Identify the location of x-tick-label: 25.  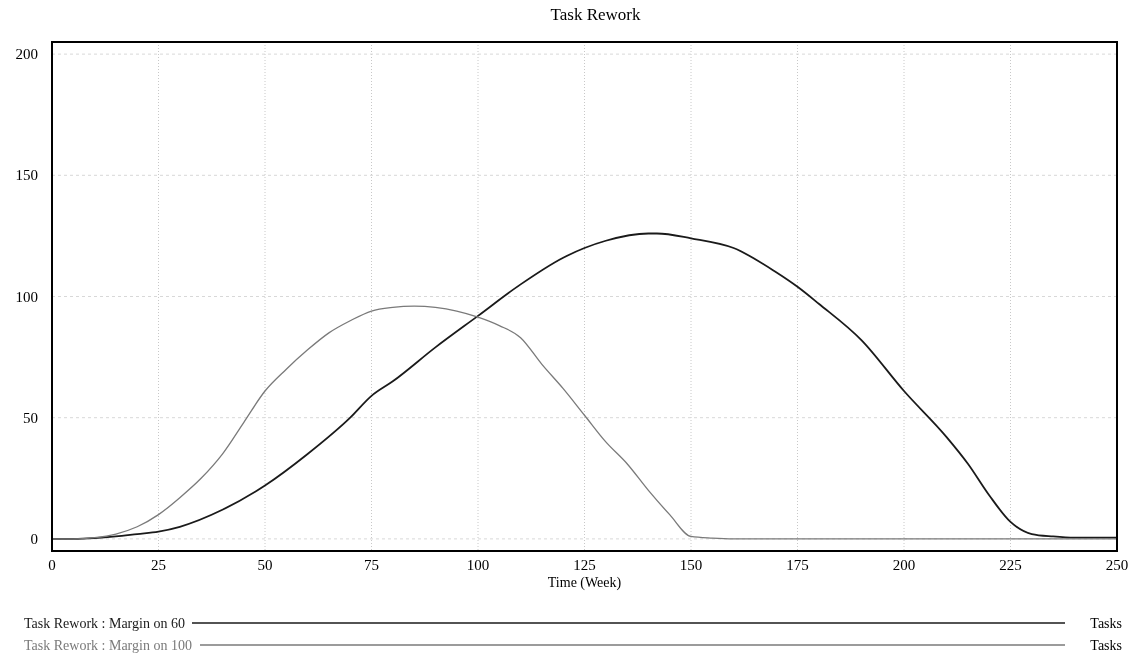
(158, 565).